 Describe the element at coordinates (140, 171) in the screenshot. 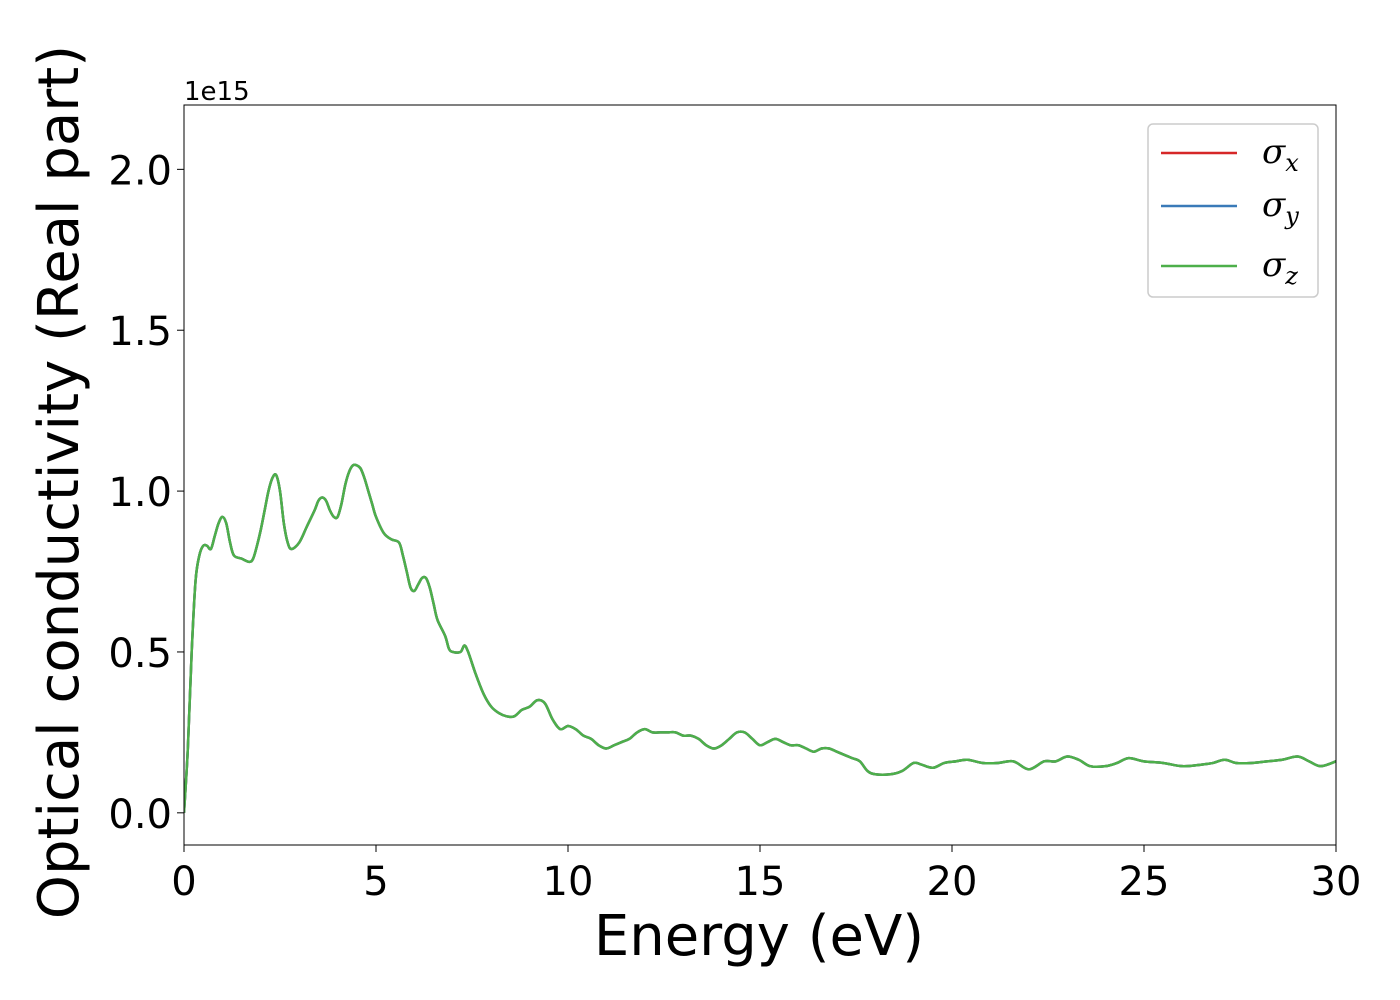

I see `y-tick-label: 2.0` at that location.